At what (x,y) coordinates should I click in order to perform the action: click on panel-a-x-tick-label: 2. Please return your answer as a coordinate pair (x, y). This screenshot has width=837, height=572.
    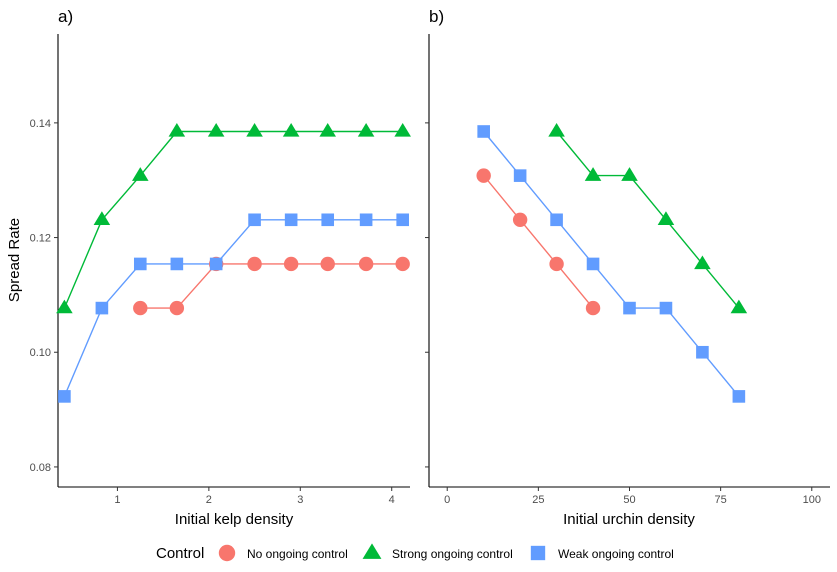
    Looking at the image, I should click on (209, 500).